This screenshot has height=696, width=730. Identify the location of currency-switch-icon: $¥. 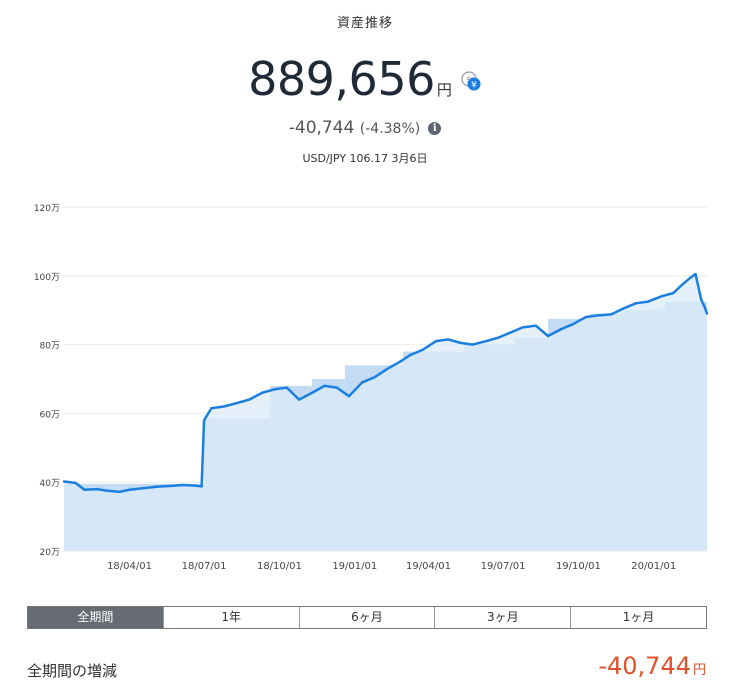
(471, 81).